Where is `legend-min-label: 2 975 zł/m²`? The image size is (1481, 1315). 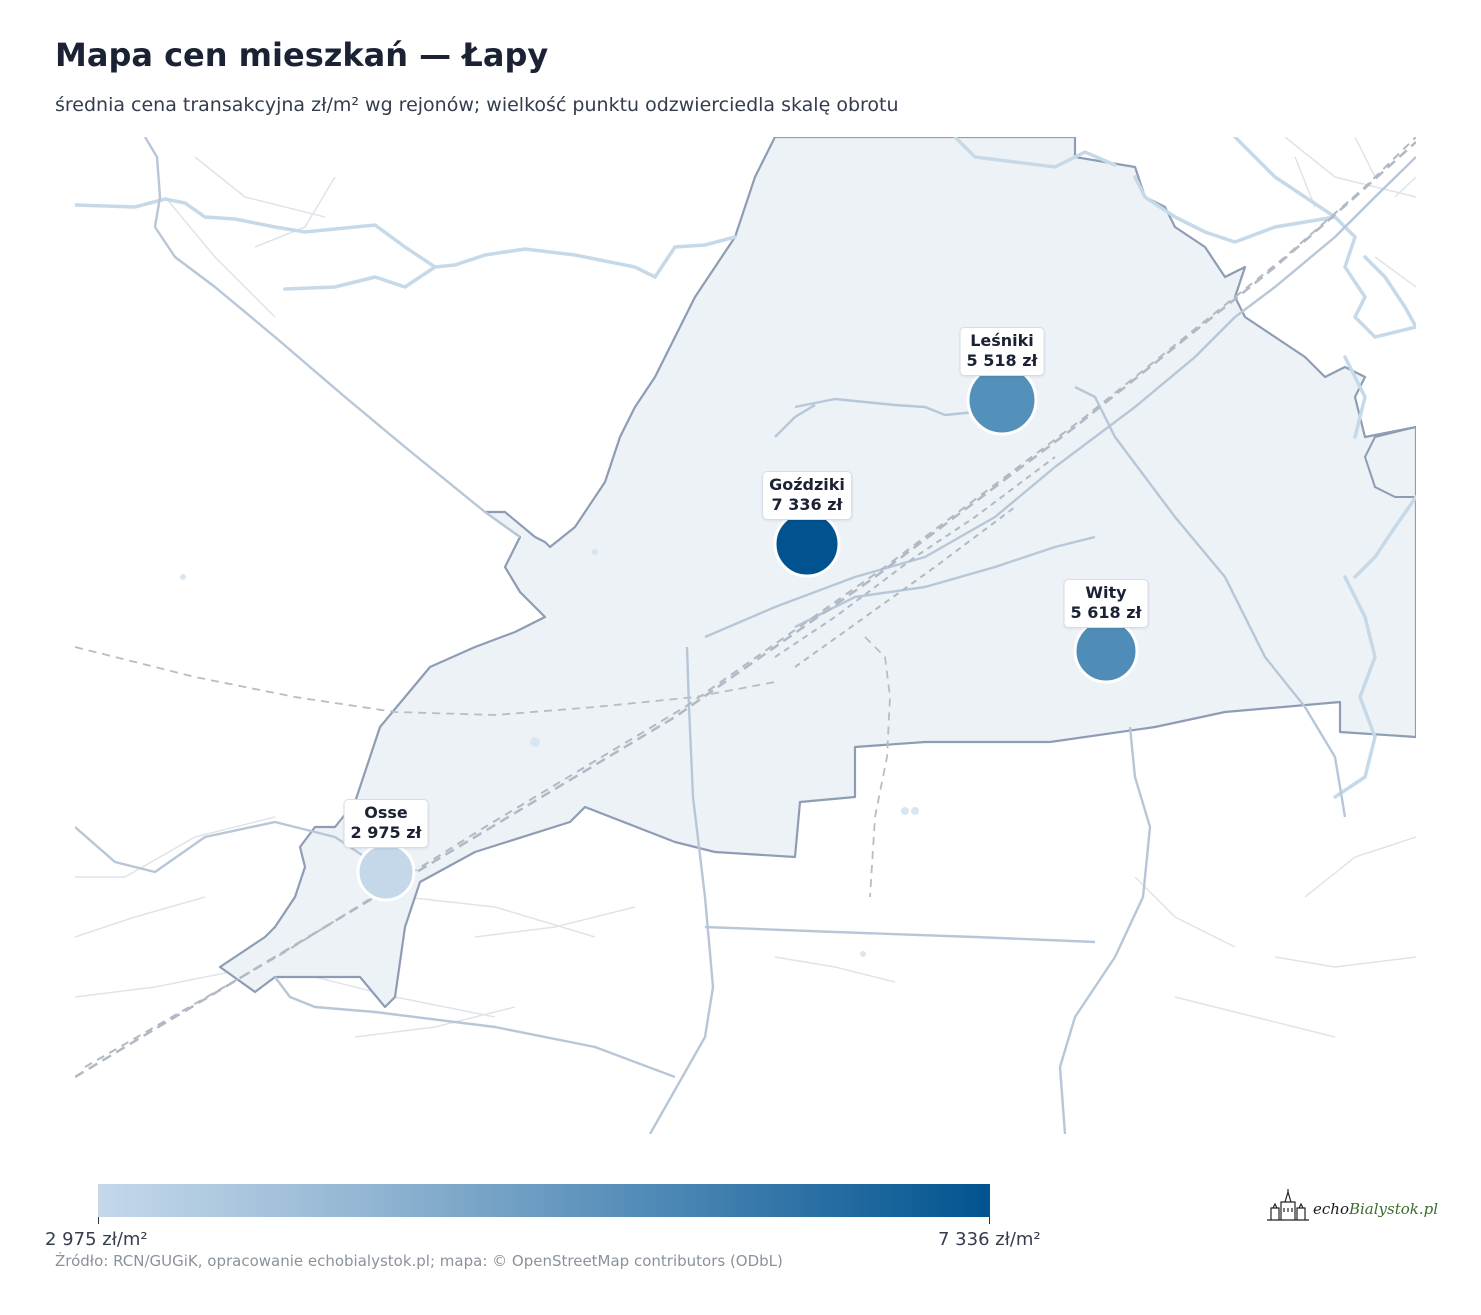
legend-min-label: 2 975 zł/m² is located at coordinates (96, 1239).